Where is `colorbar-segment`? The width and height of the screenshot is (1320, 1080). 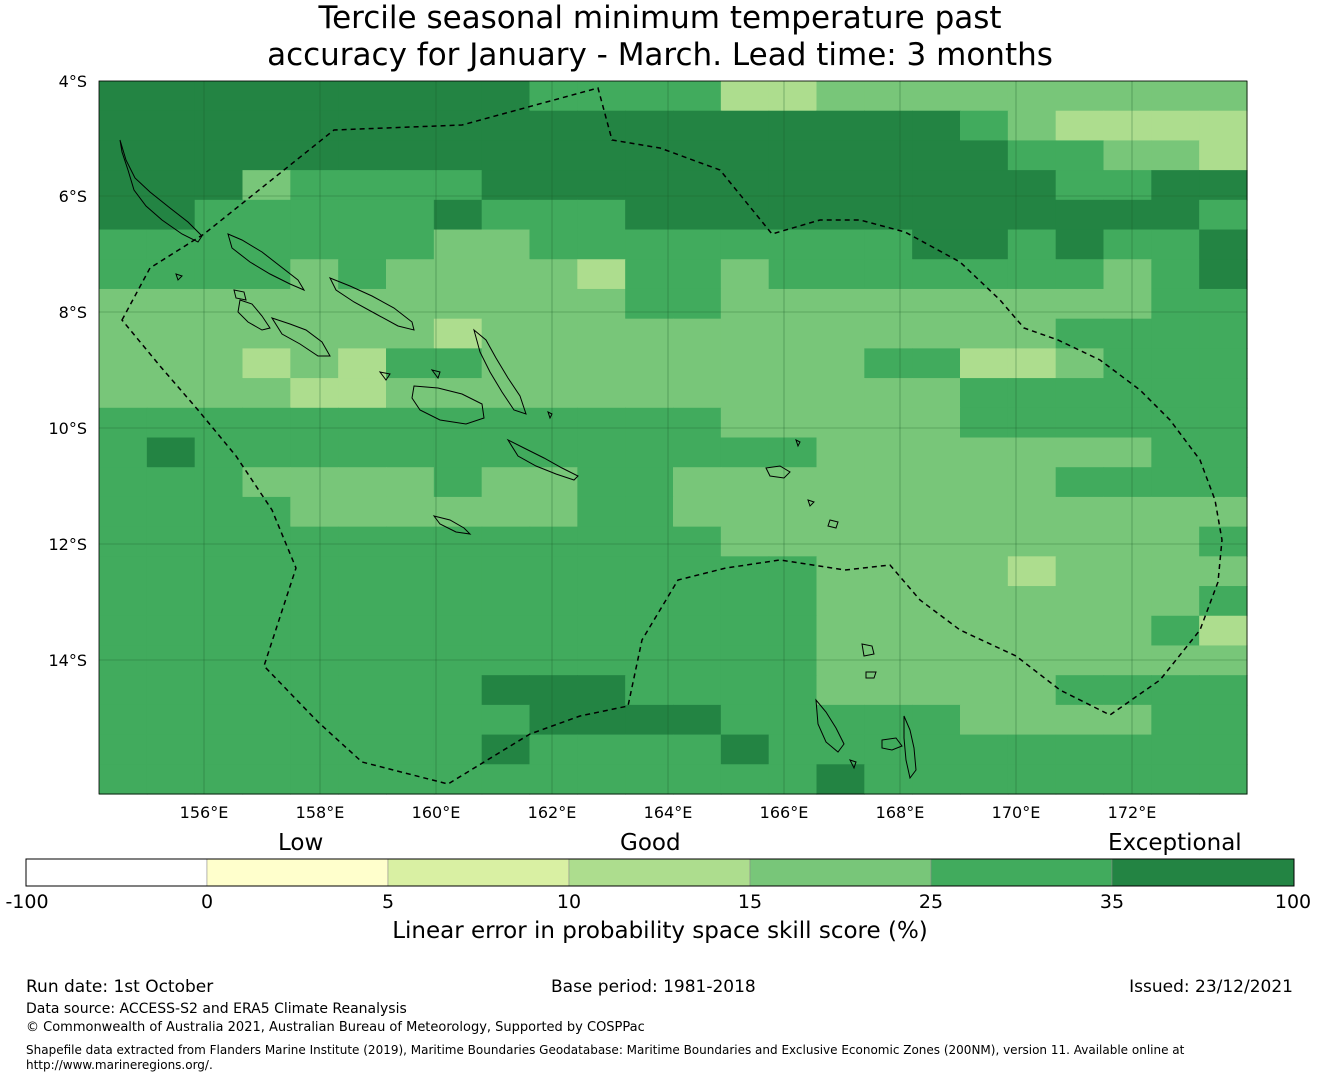 colorbar-segment is located at coordinates (1203, 872).